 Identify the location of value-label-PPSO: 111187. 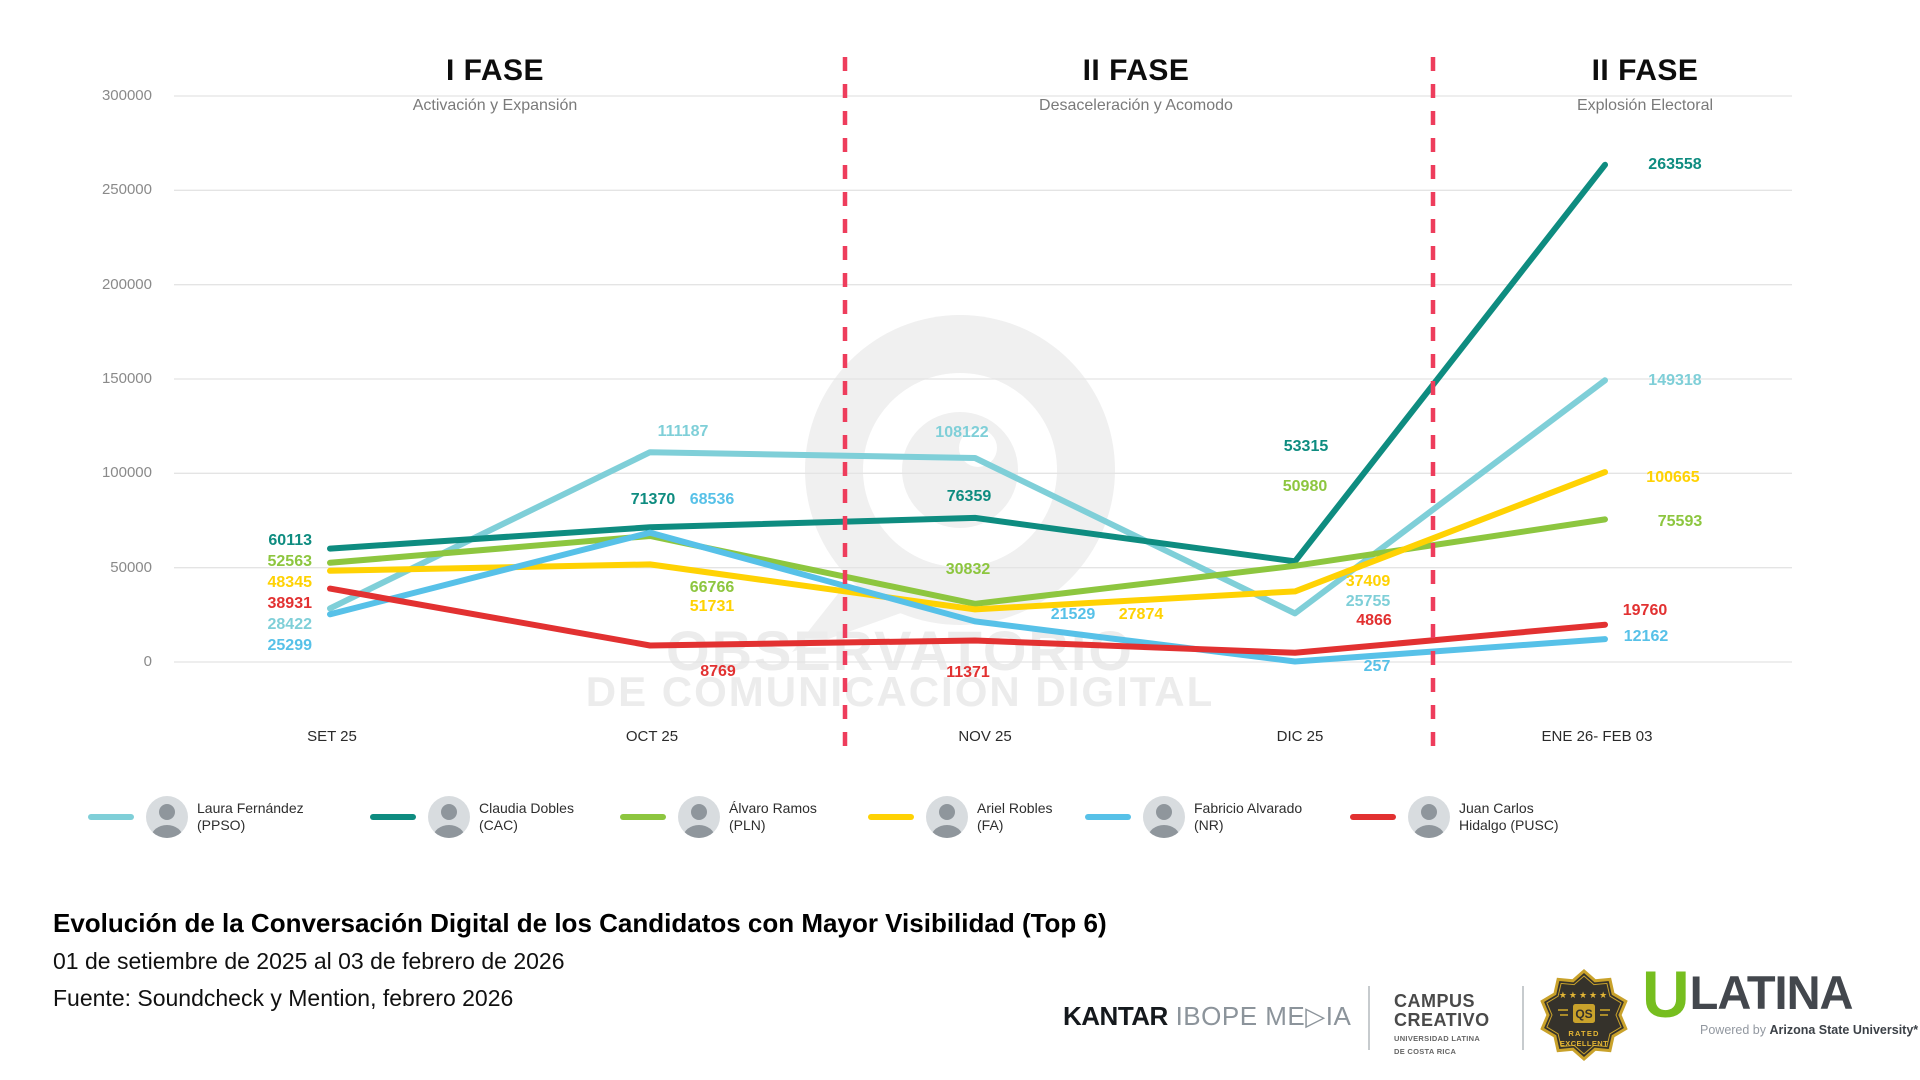
(683, 431).